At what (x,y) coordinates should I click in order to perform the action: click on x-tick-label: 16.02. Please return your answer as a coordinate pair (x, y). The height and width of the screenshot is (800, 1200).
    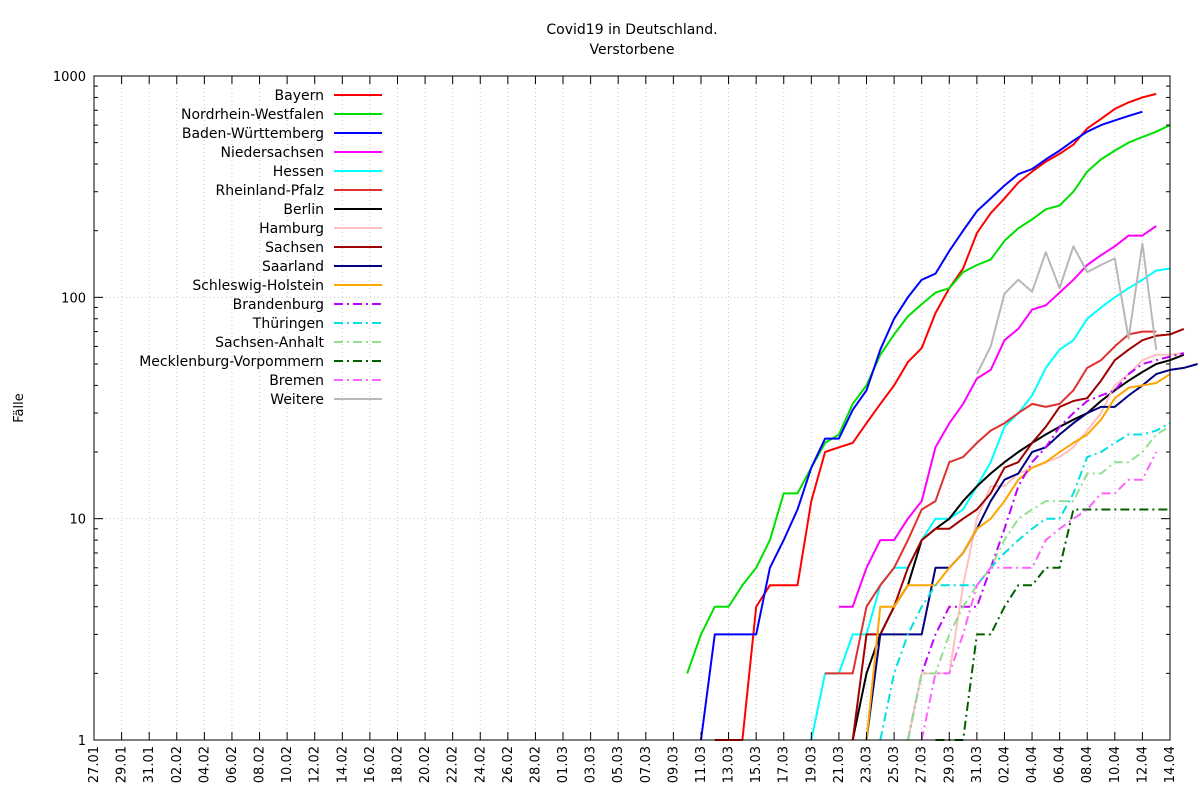
    Looking at the image, I should click on (370, 764).